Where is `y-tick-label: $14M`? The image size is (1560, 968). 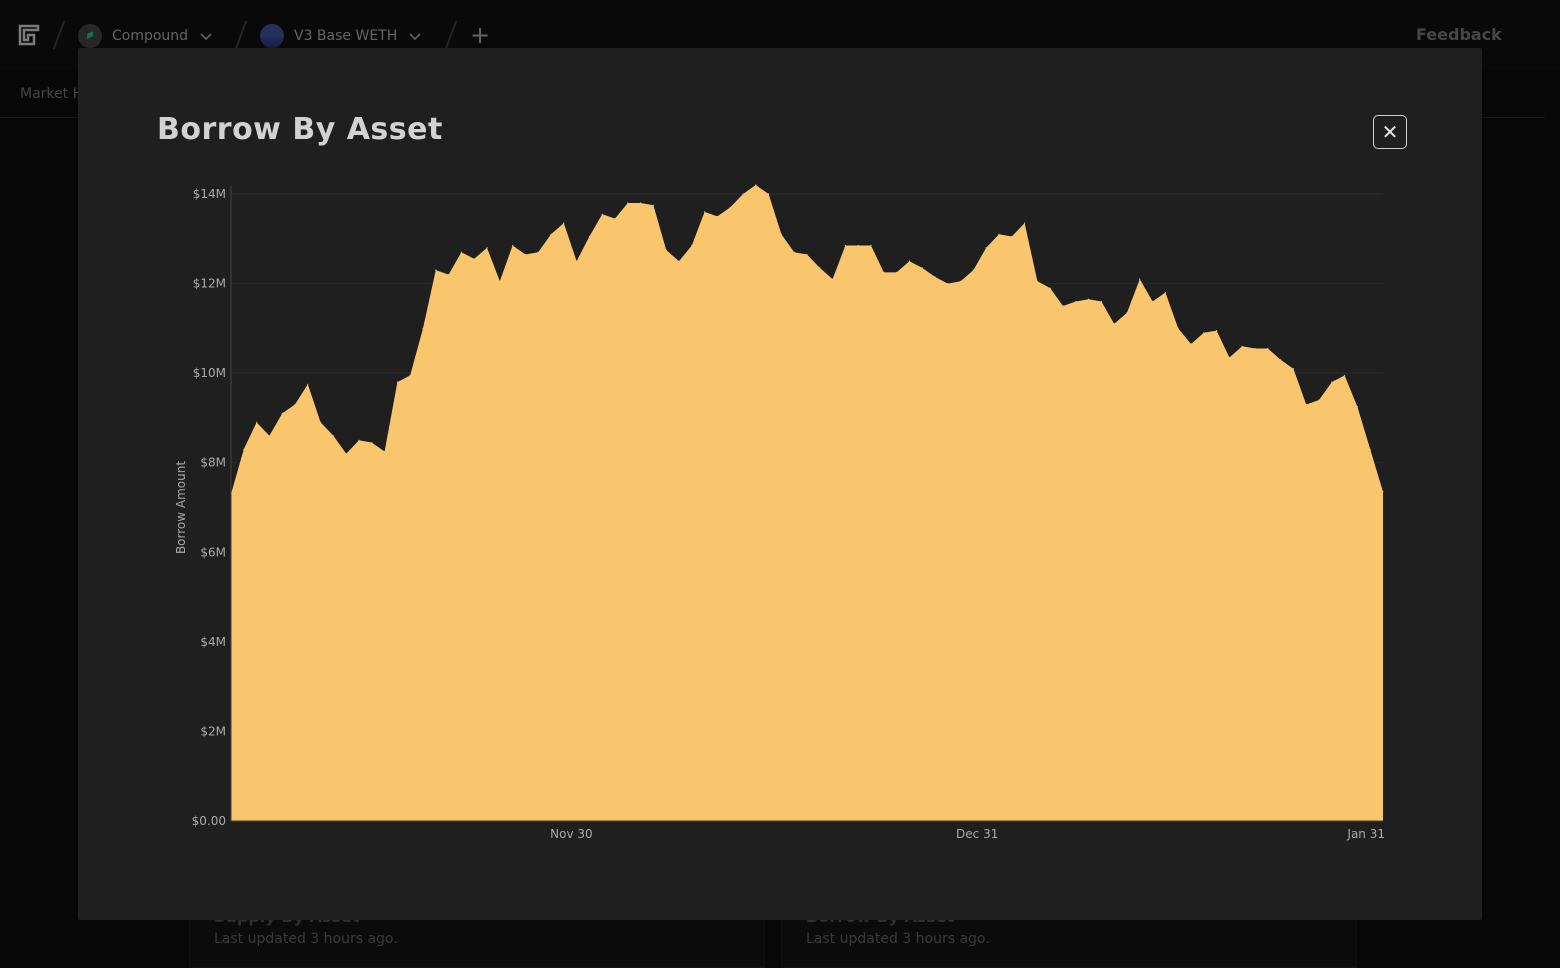
y-tick-label: $14M is located at coordinates (209, 194).